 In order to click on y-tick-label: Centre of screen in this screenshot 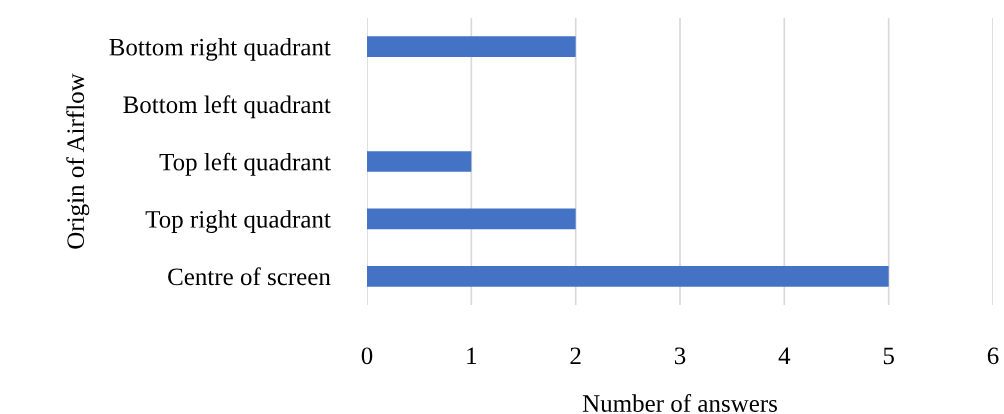, I will do `click(249, 276)`.